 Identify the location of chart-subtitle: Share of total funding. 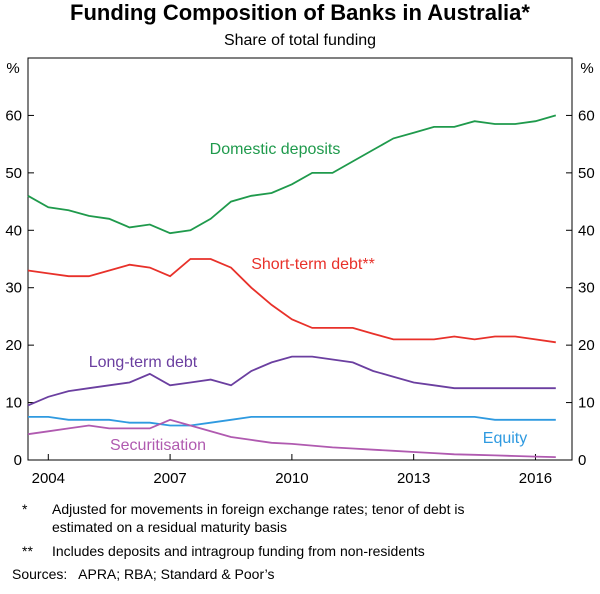
(300, 40).